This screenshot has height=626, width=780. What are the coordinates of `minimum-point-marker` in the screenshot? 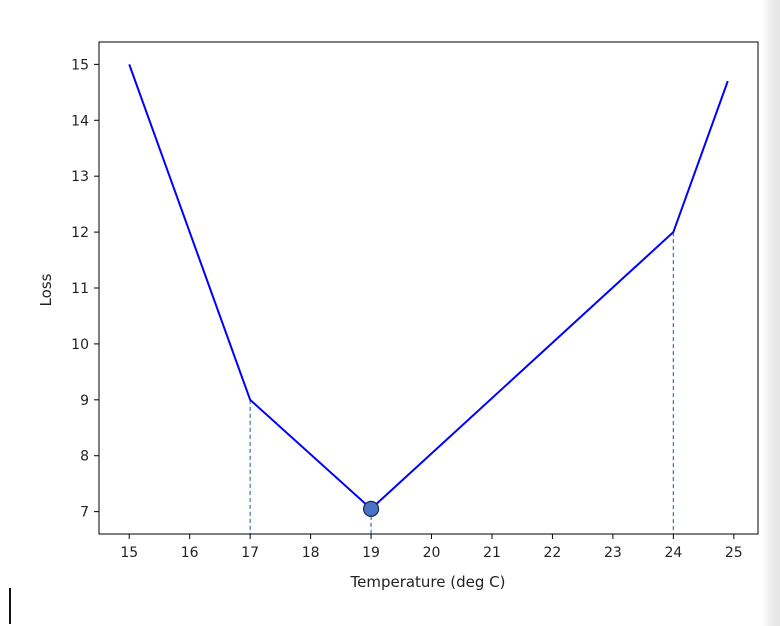 It's located at (371, 508).